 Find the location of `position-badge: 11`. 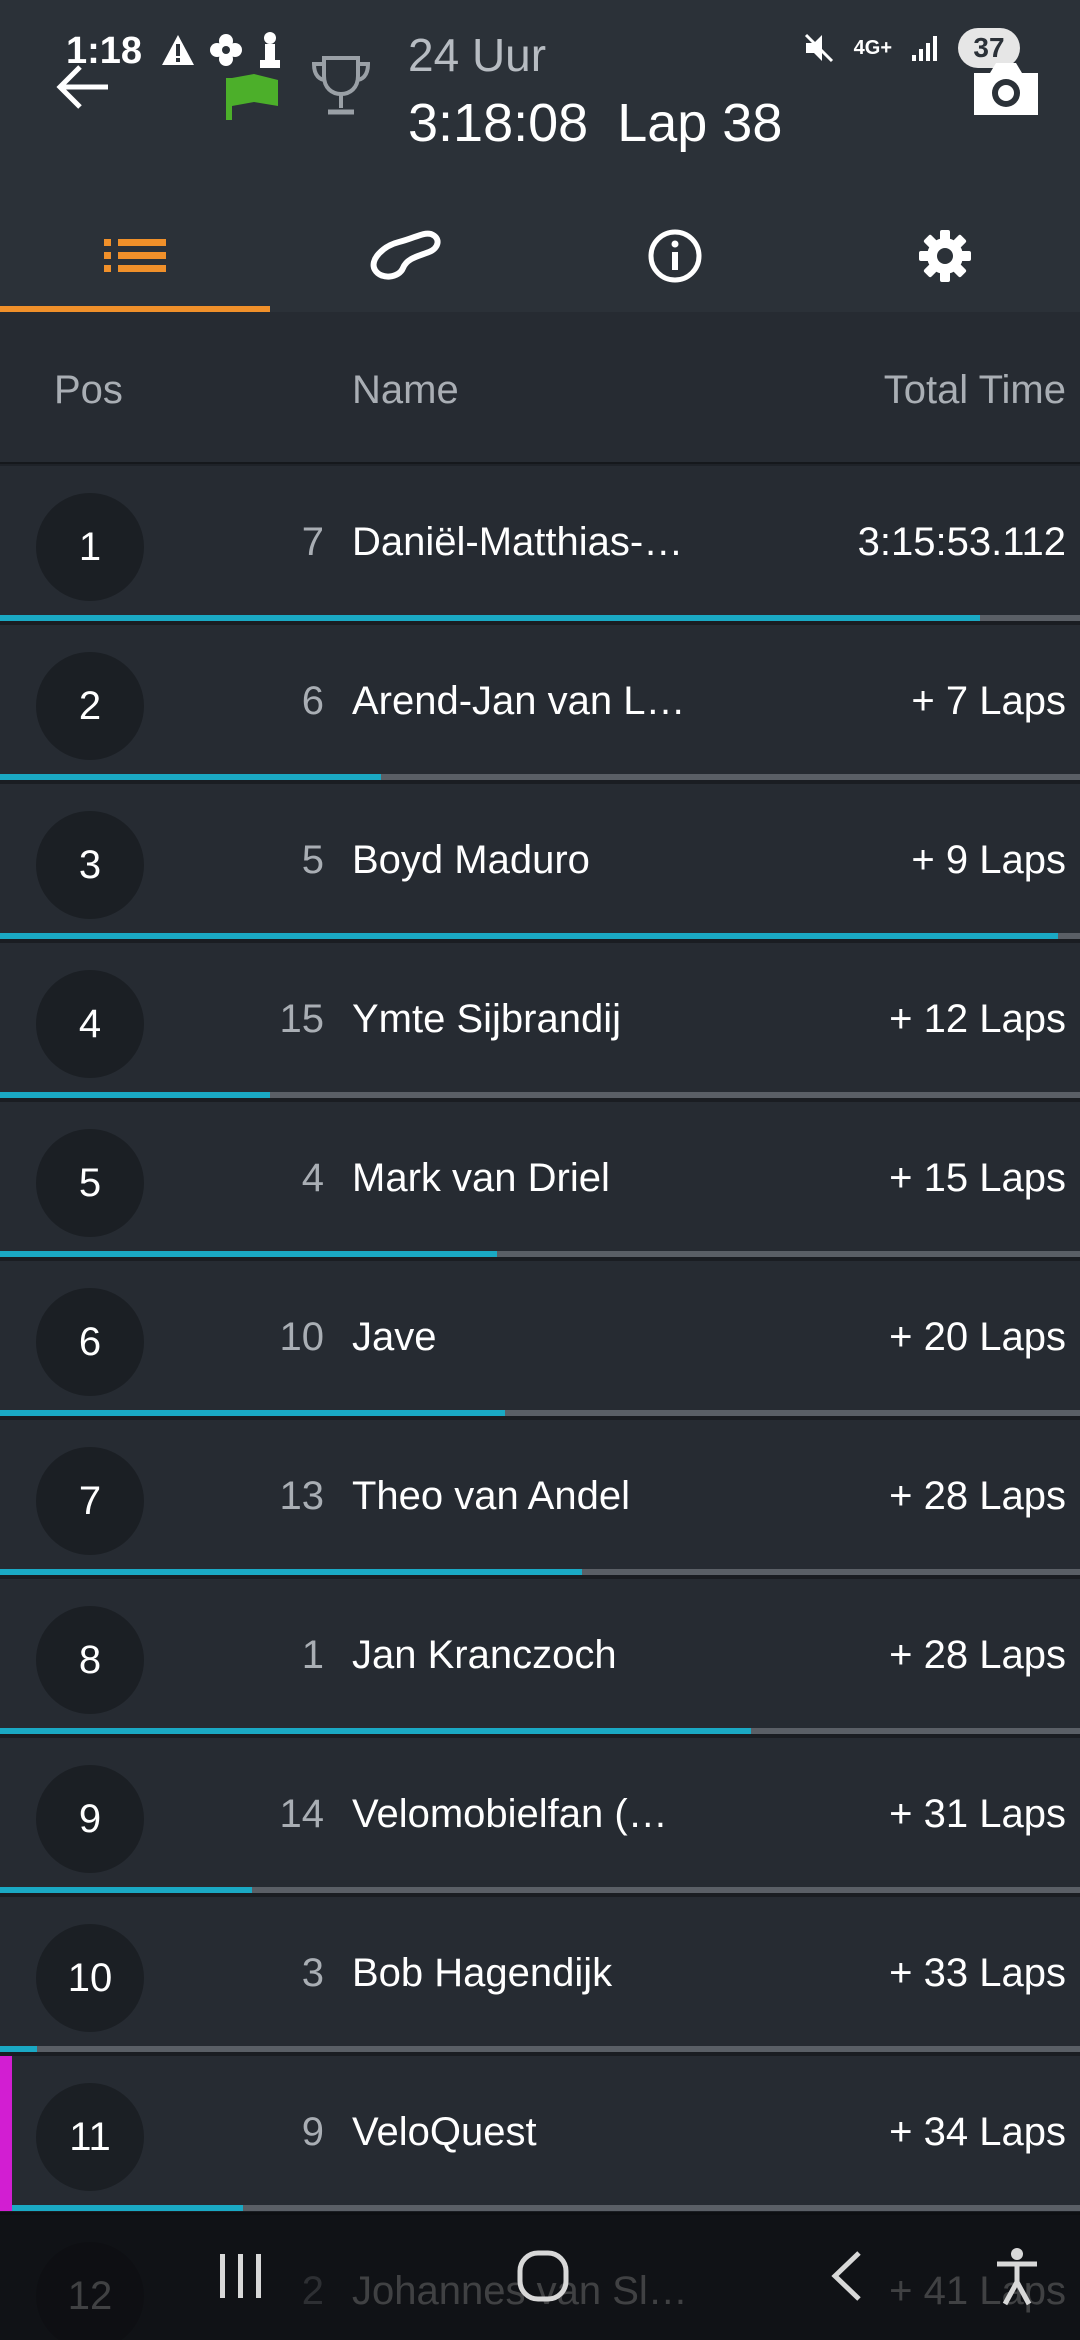

position-badge: 11 is located at coordinates (90, 2137).